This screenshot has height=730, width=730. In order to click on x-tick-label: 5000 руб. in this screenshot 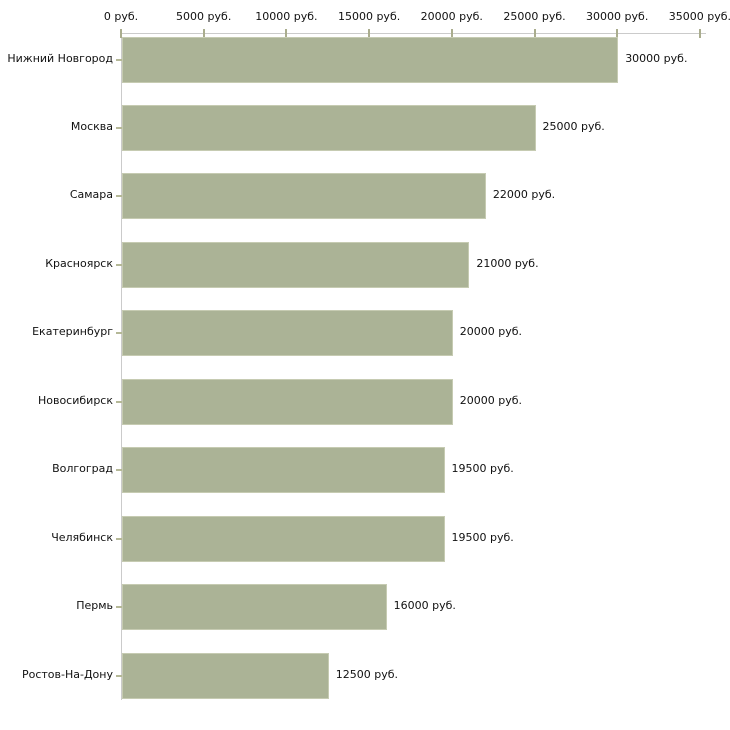, I will do `click(204, 16)`.